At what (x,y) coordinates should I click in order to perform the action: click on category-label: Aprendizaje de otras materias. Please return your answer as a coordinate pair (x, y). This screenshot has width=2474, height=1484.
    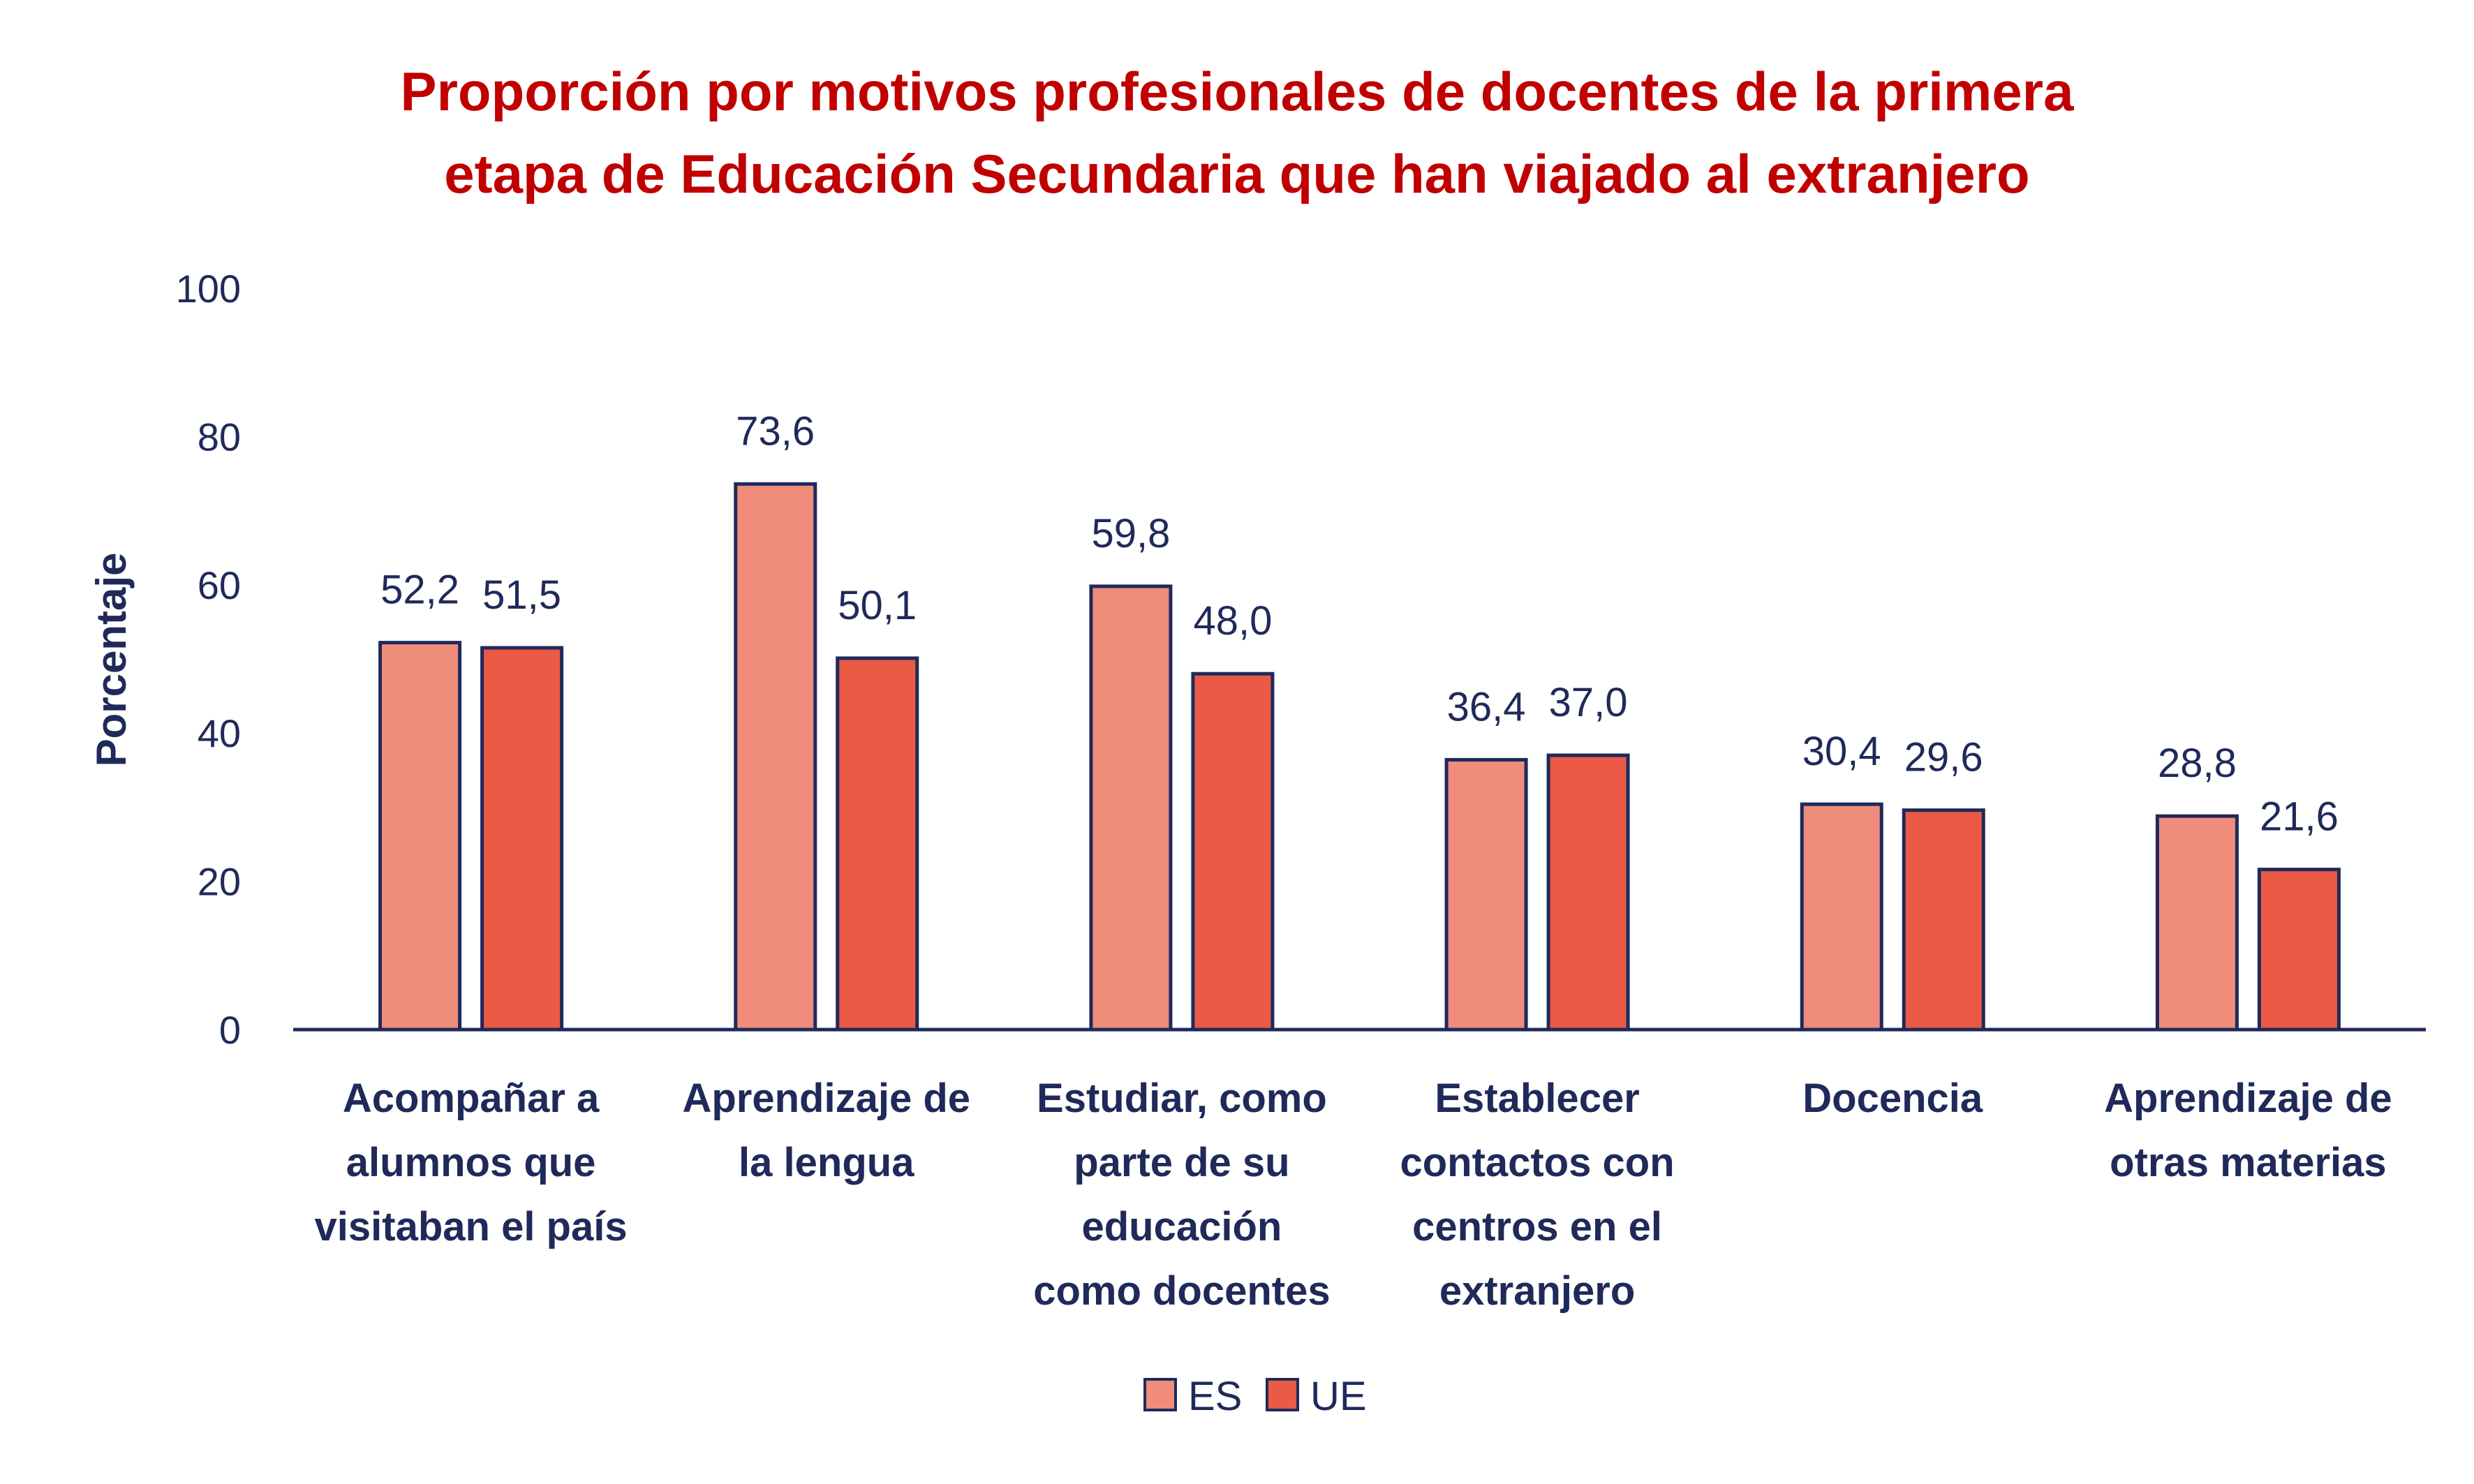
    Looking at the image, I should click on (2248, 1130).